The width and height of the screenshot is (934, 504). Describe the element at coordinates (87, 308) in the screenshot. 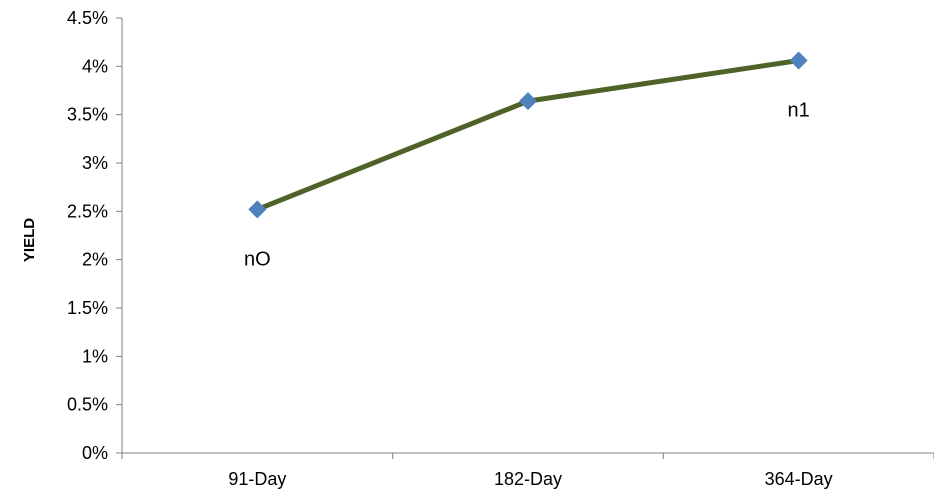

I see `y-tick-label: 1.5%` at that location.